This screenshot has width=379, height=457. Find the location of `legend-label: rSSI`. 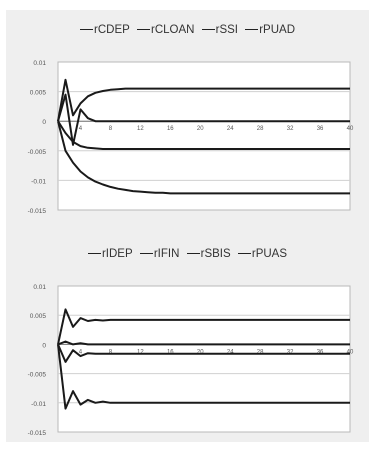

legend-label: rSSI is located at coordinates (227, 30).